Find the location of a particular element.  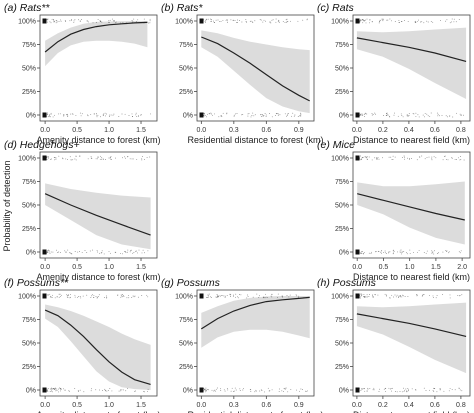

observation-cluster is located at coordinates (201, 115).